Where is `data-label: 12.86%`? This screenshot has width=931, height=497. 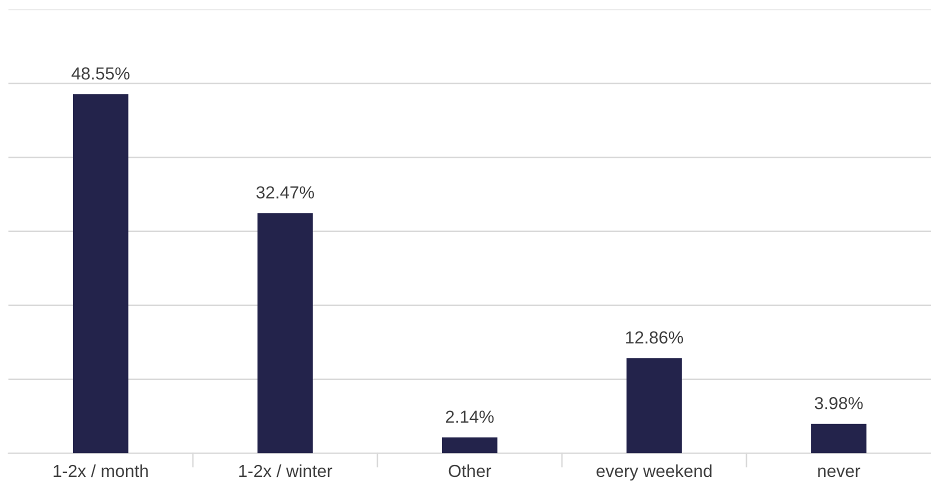 data-label: 12.86% is located at coordinates (655, 337).